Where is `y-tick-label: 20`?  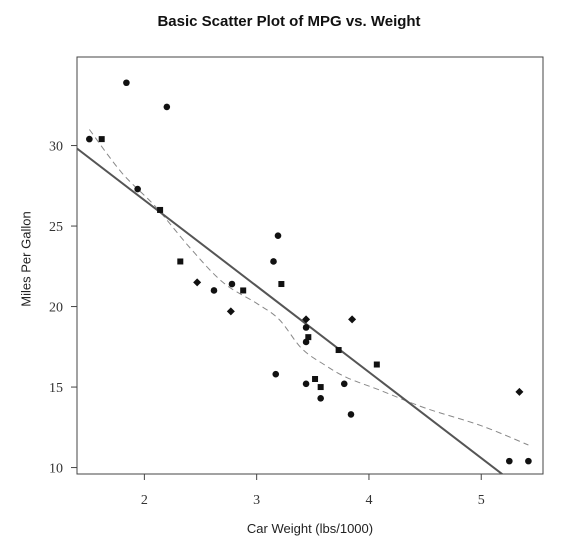 y-tick-label: 20 is located at coordinates (56, 308).